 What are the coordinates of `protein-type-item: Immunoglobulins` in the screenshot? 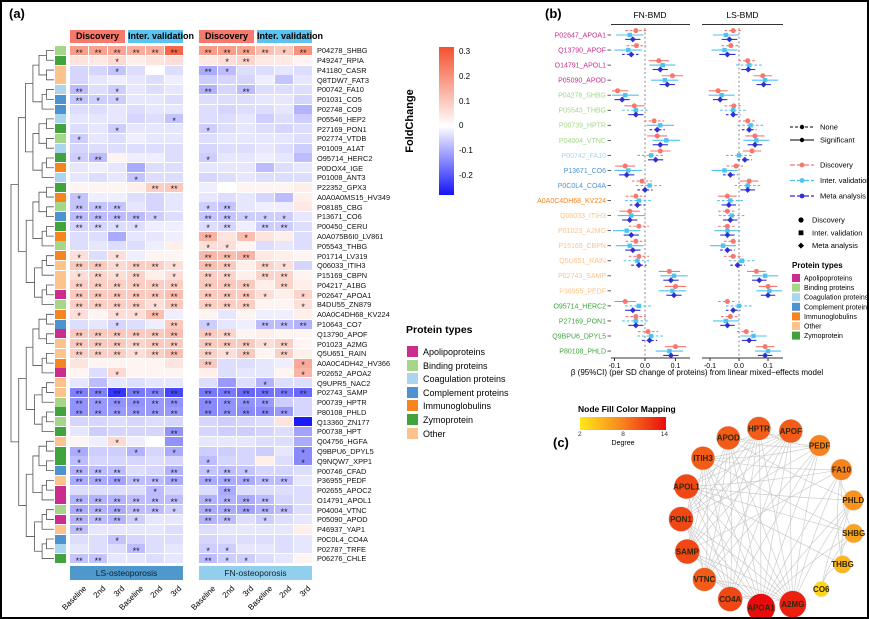 It's located at (449, 405).